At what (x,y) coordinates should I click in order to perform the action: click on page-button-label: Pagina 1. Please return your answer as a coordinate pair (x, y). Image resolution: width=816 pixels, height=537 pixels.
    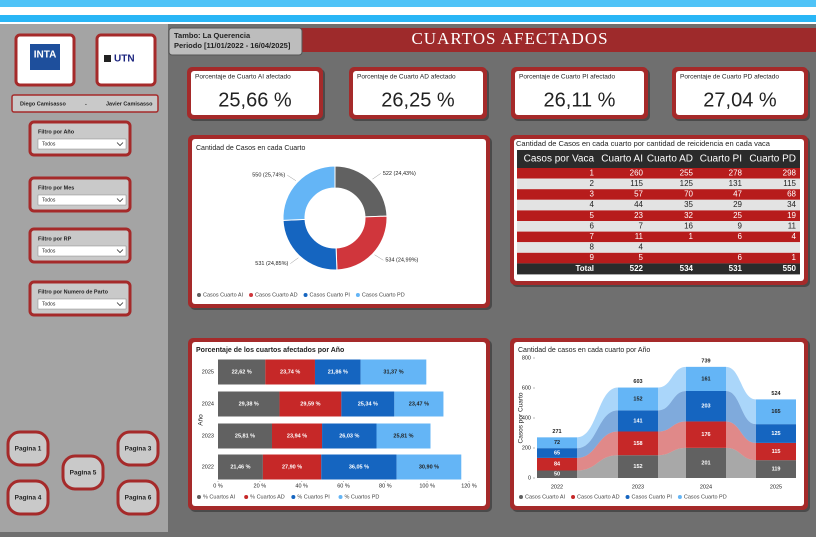
    Looking at the image, I should click on (28, 449).